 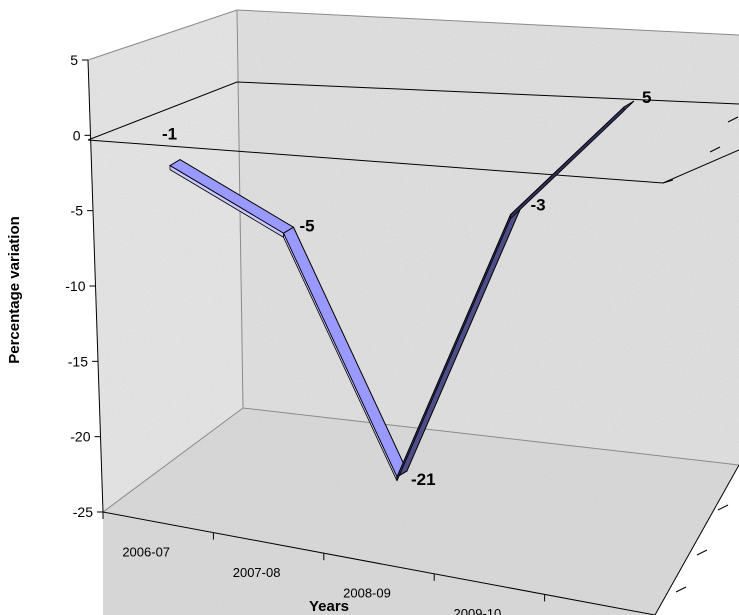 I want to click on x-category-label: 2009-10, so click(x=478, y=610).